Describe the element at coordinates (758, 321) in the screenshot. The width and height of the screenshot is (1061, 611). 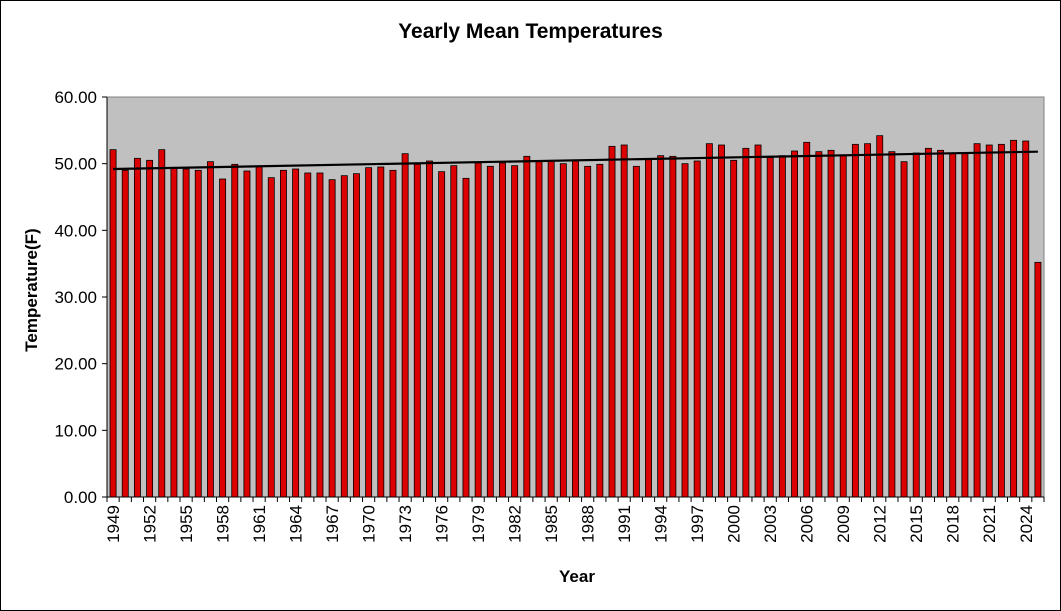
I see `bar-2002` at that location.